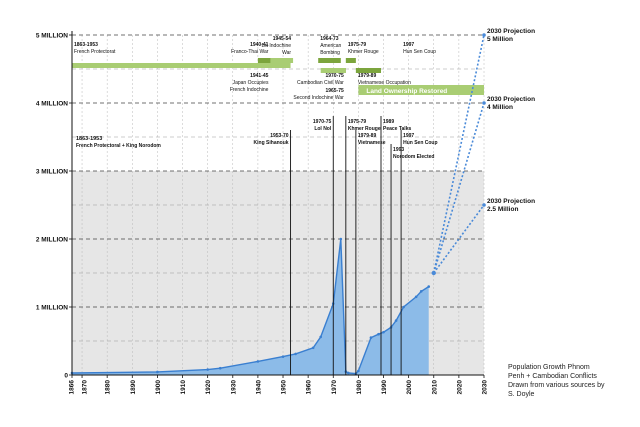 This screenshot has height=427, width=640. Describe the element at coordinates (271, 143) in the screenshot. I see `event-label: King Sihanouk` at that location.